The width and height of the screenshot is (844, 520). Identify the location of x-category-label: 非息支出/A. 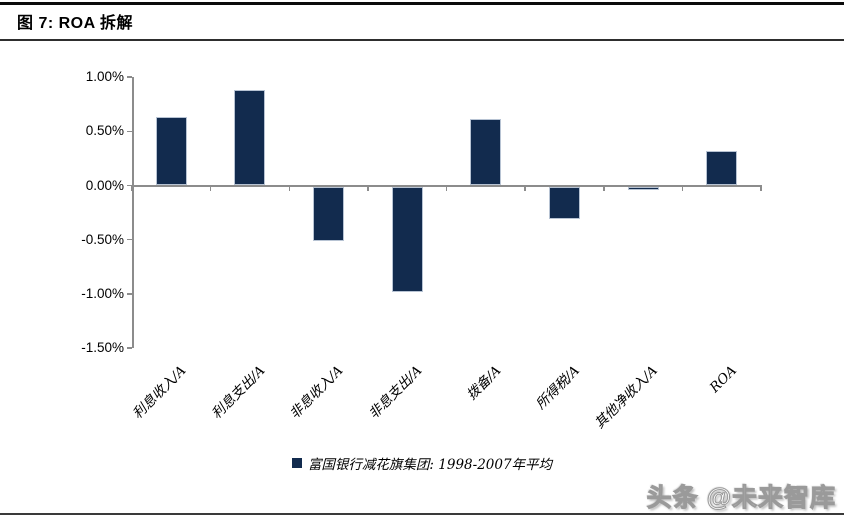
(395, 392).